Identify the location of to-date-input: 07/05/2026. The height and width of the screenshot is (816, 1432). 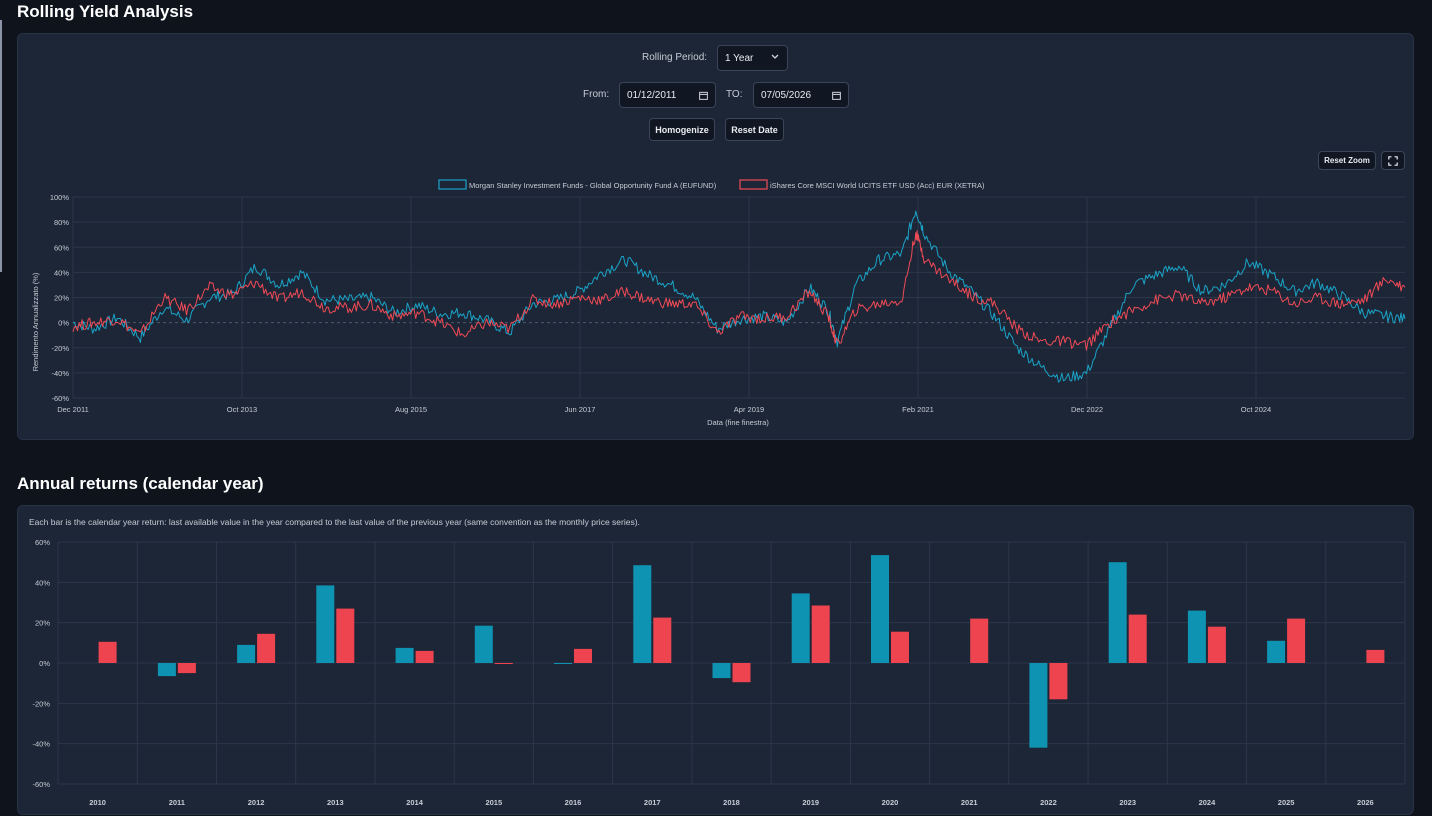
(801, 95).